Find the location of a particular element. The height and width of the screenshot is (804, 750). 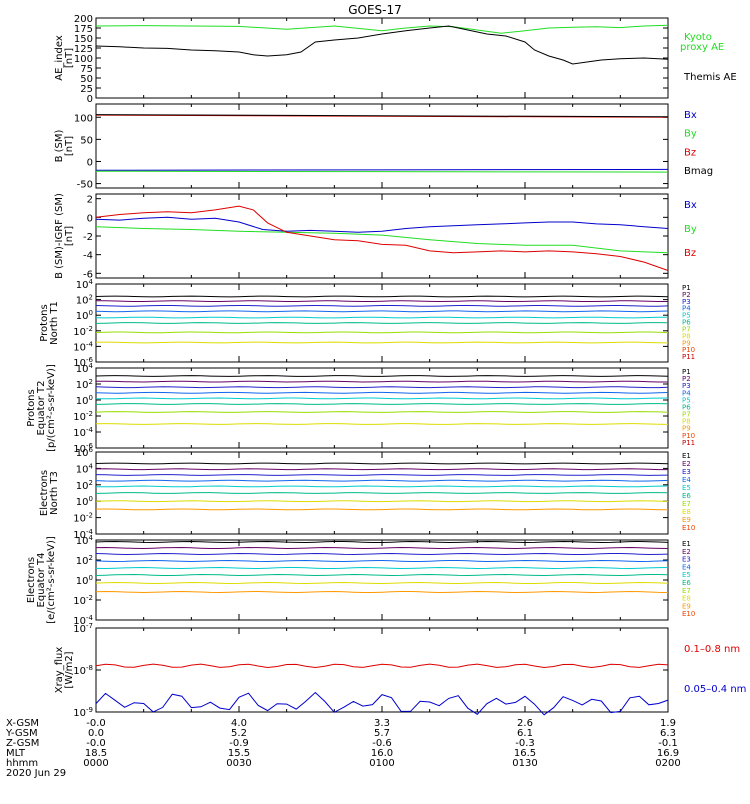

legend-bmag: Bmag is located at coordinates (698, 171).